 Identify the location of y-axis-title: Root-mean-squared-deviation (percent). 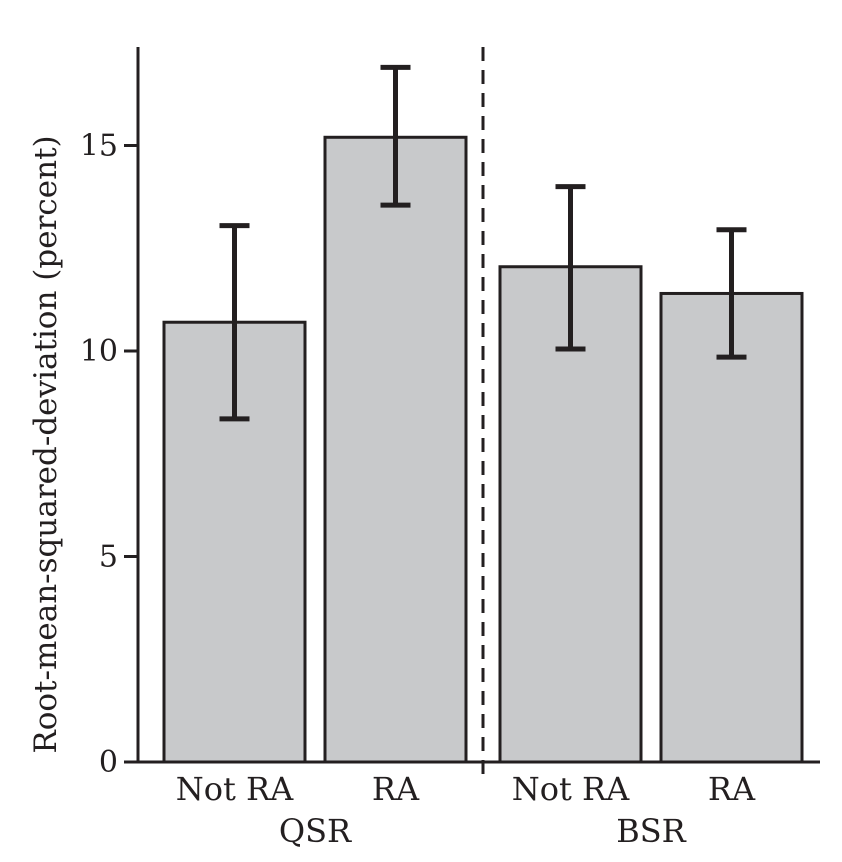
(46, 444).